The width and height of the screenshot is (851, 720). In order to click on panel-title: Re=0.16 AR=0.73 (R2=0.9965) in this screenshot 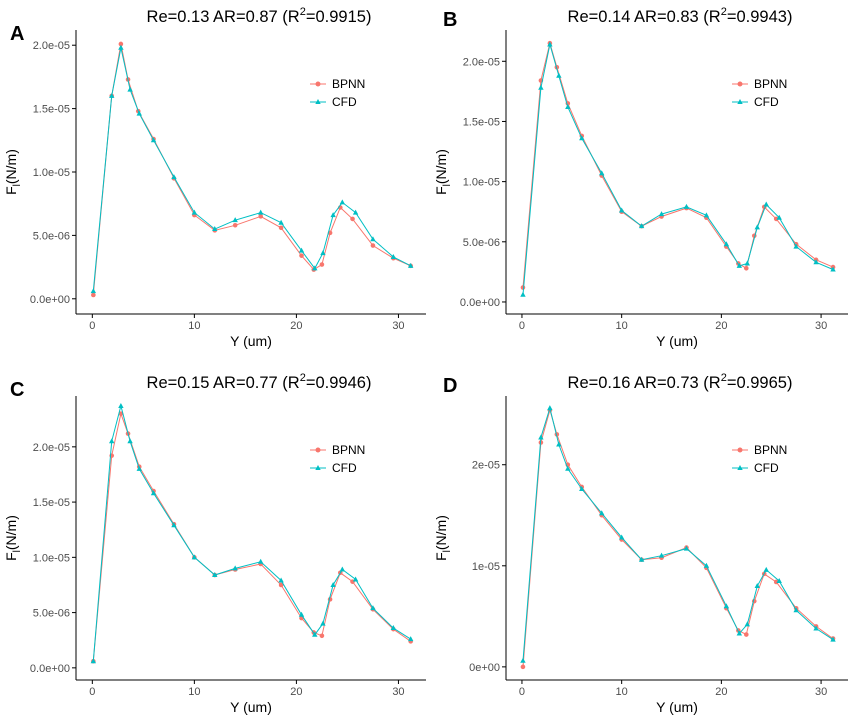, I will do `click(680, 382)`.